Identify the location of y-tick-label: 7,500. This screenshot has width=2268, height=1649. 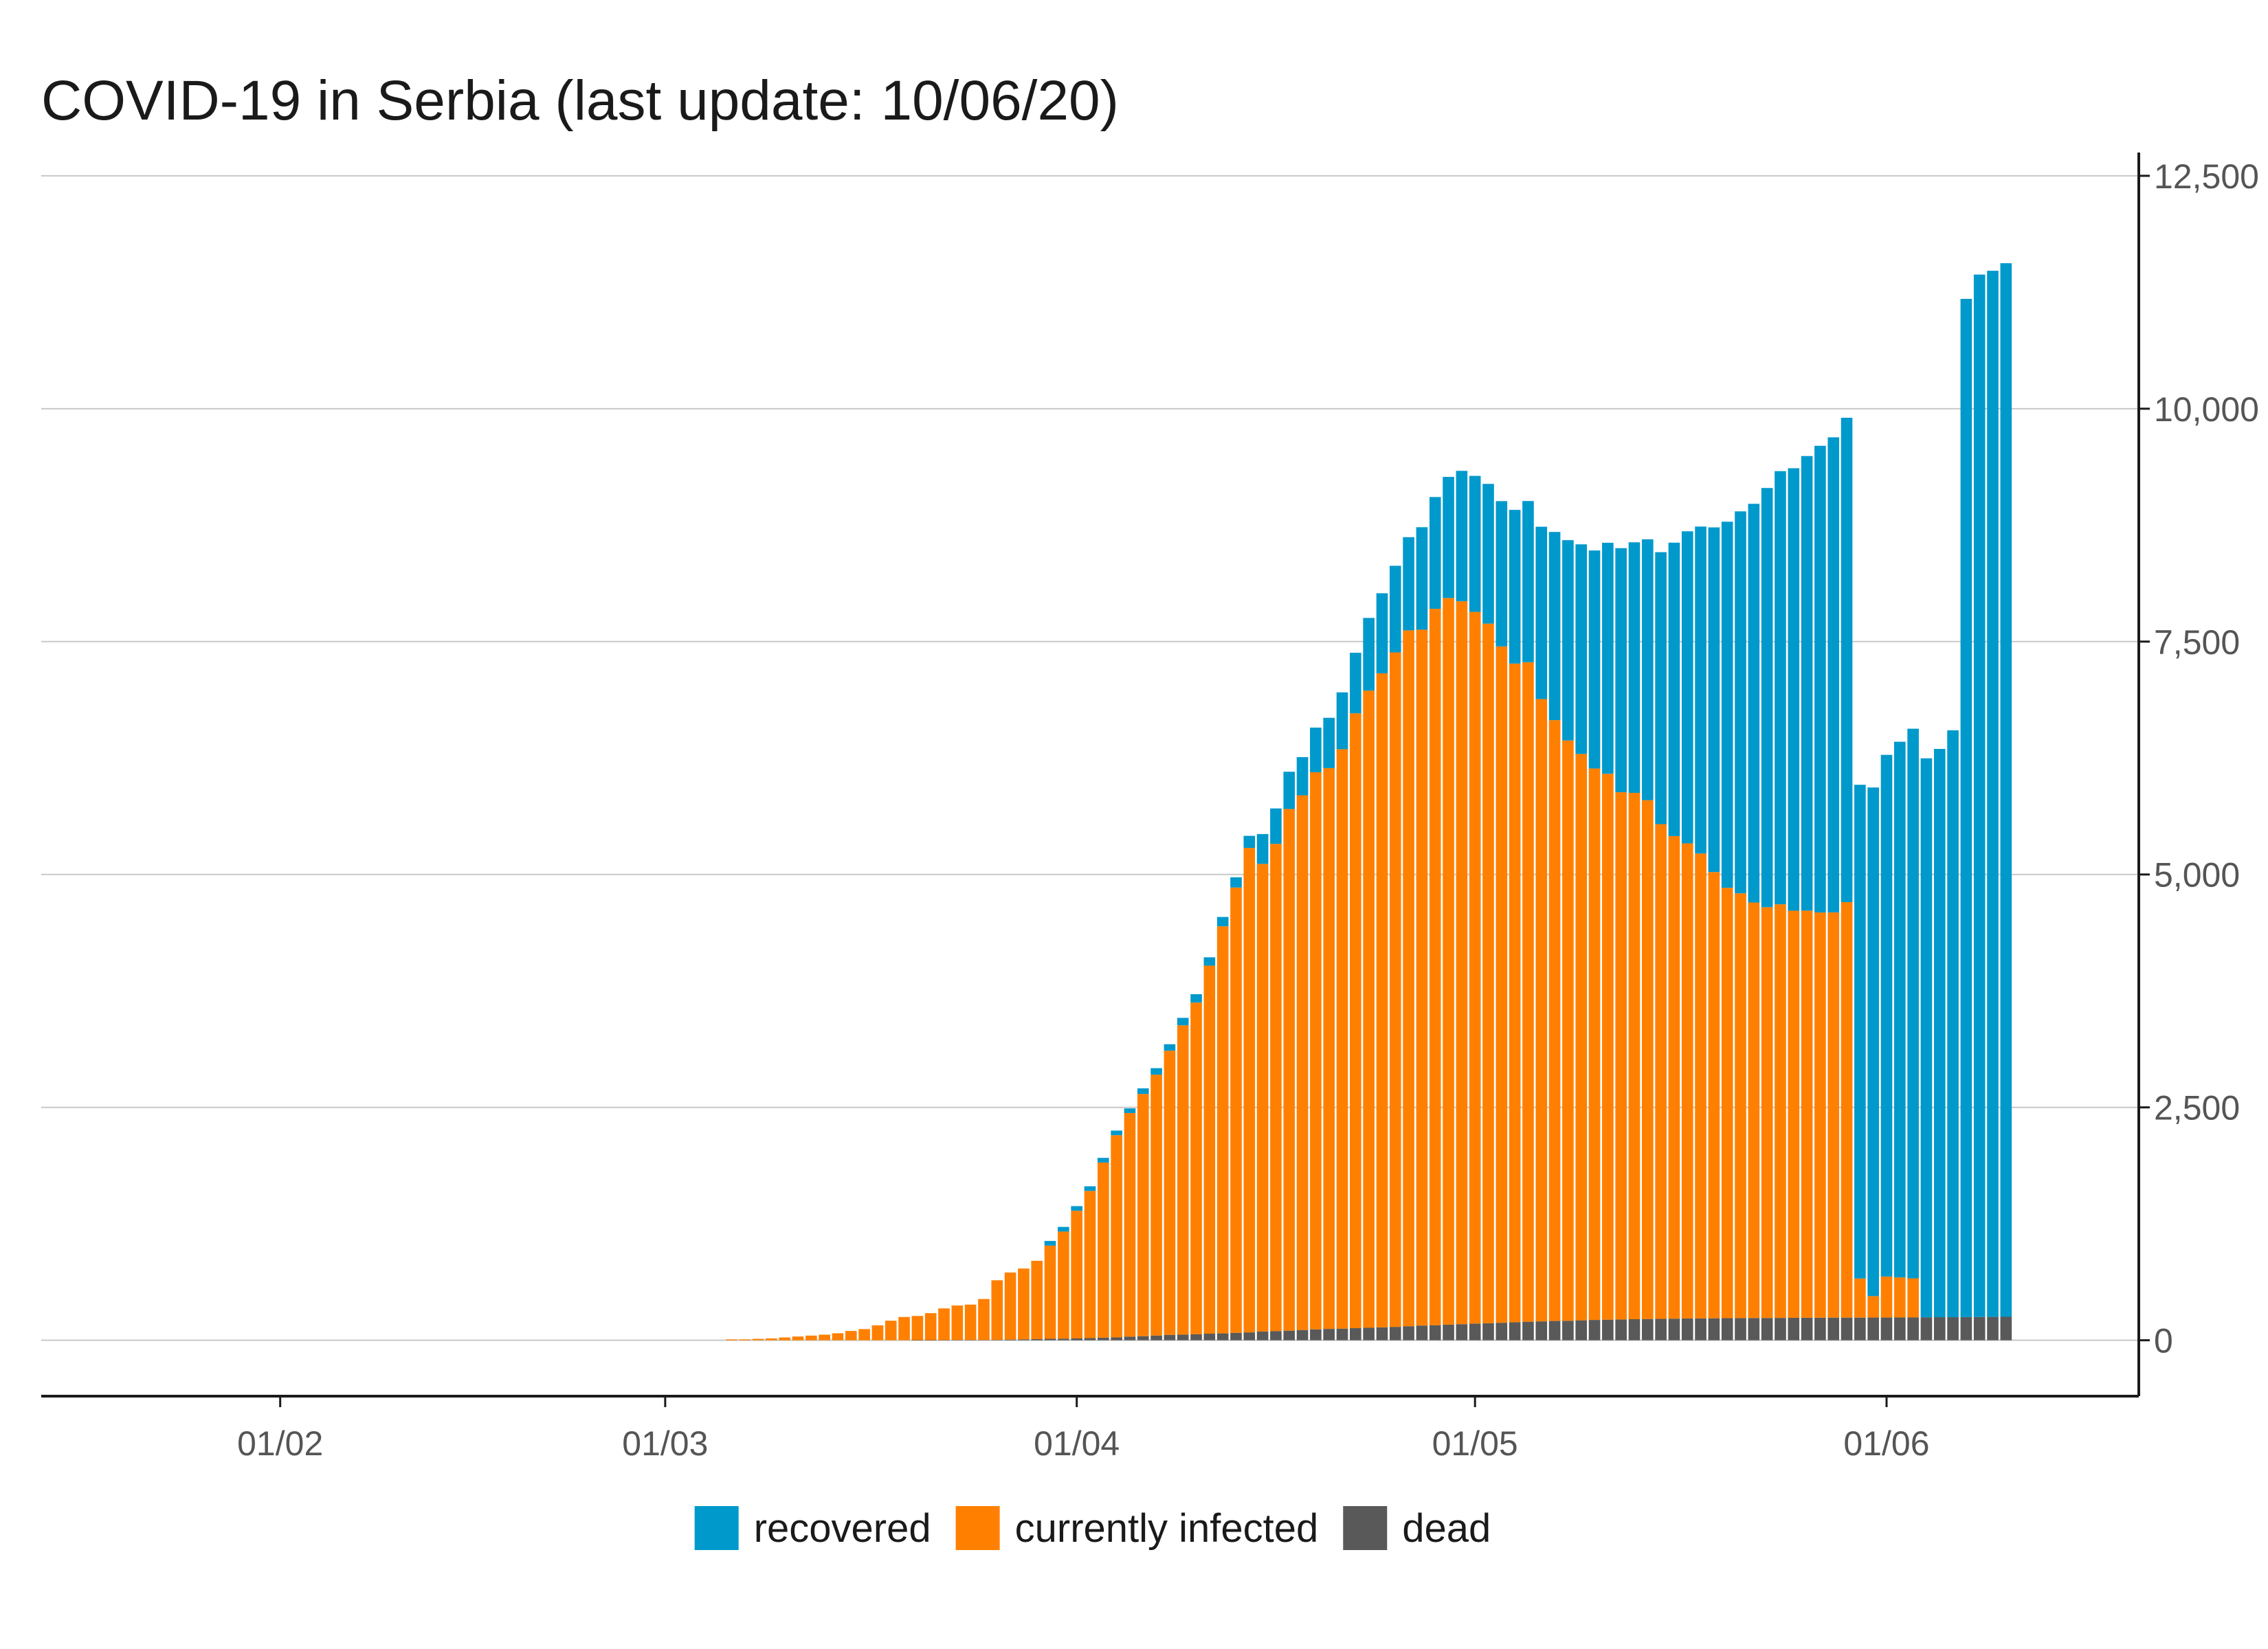
(2197, 642).